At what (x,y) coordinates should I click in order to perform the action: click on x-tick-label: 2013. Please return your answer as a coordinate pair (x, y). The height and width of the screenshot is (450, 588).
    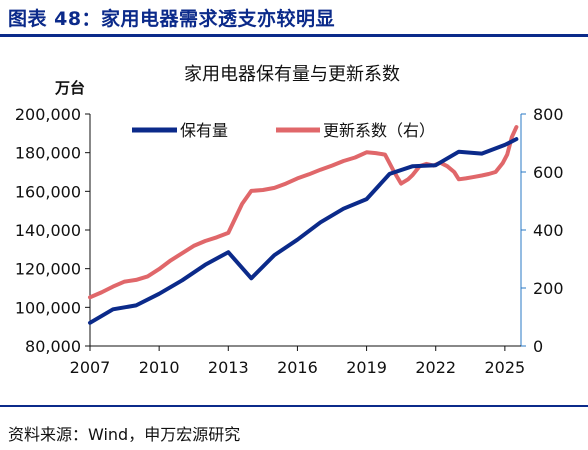
    Looking at the image, I should click on (228, 367).